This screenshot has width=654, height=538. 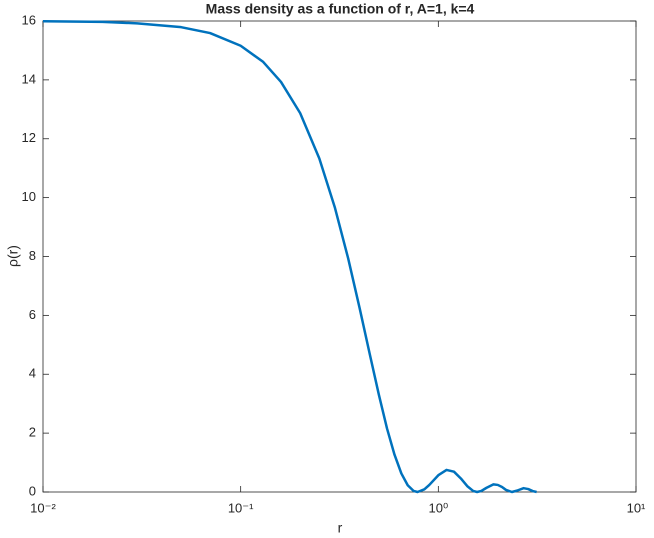 What do you see at coordinates (32, 490) in the screenshot?
I see `y-tick-label: 0` at bounding box center [32, 490].